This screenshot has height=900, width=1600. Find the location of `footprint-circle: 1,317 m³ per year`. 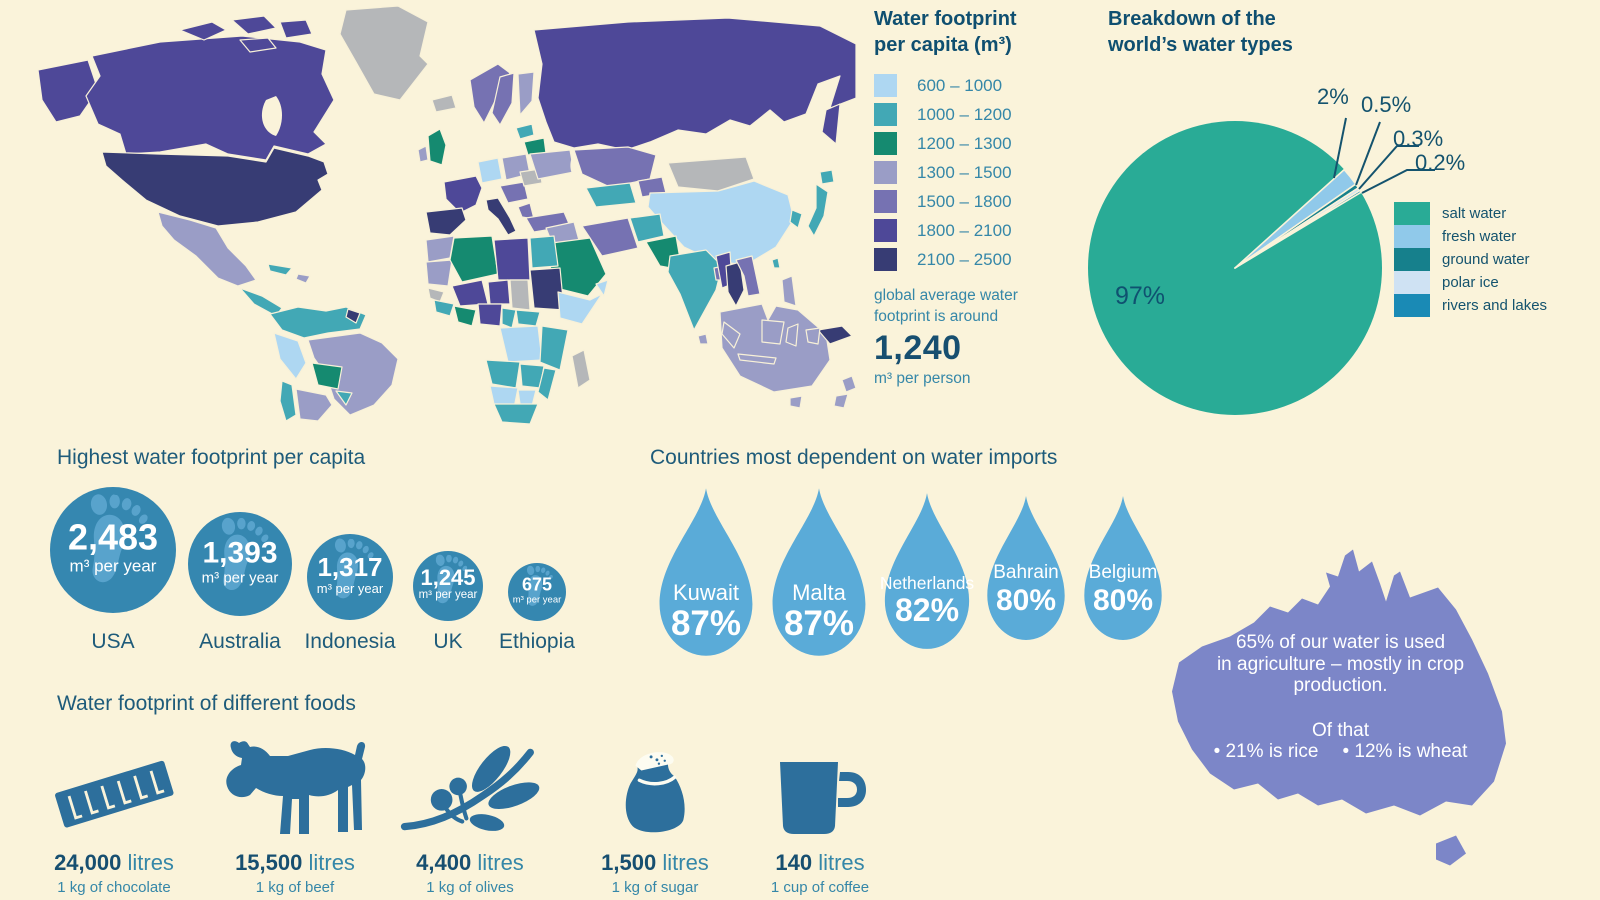

footprint-circle: 1,317 m³ per year is located at coordinates (350, 577).